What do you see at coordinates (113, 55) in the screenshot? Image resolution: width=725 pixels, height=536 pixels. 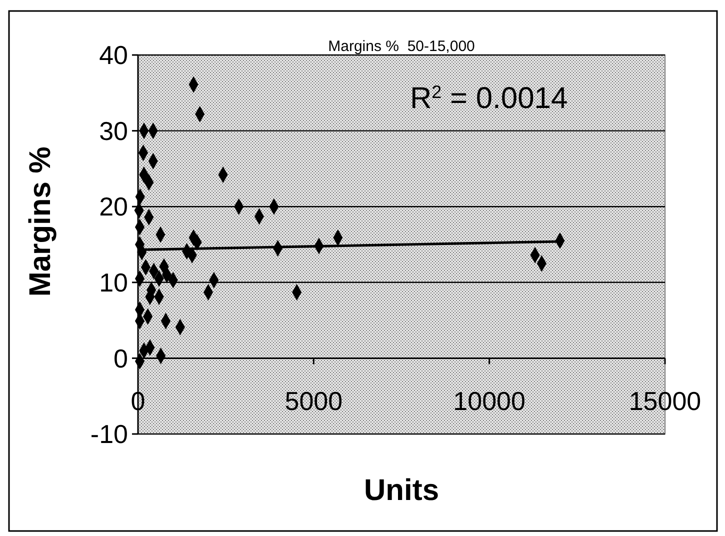 I see `y-tick-label: 40` at bounding box center [113, 55].